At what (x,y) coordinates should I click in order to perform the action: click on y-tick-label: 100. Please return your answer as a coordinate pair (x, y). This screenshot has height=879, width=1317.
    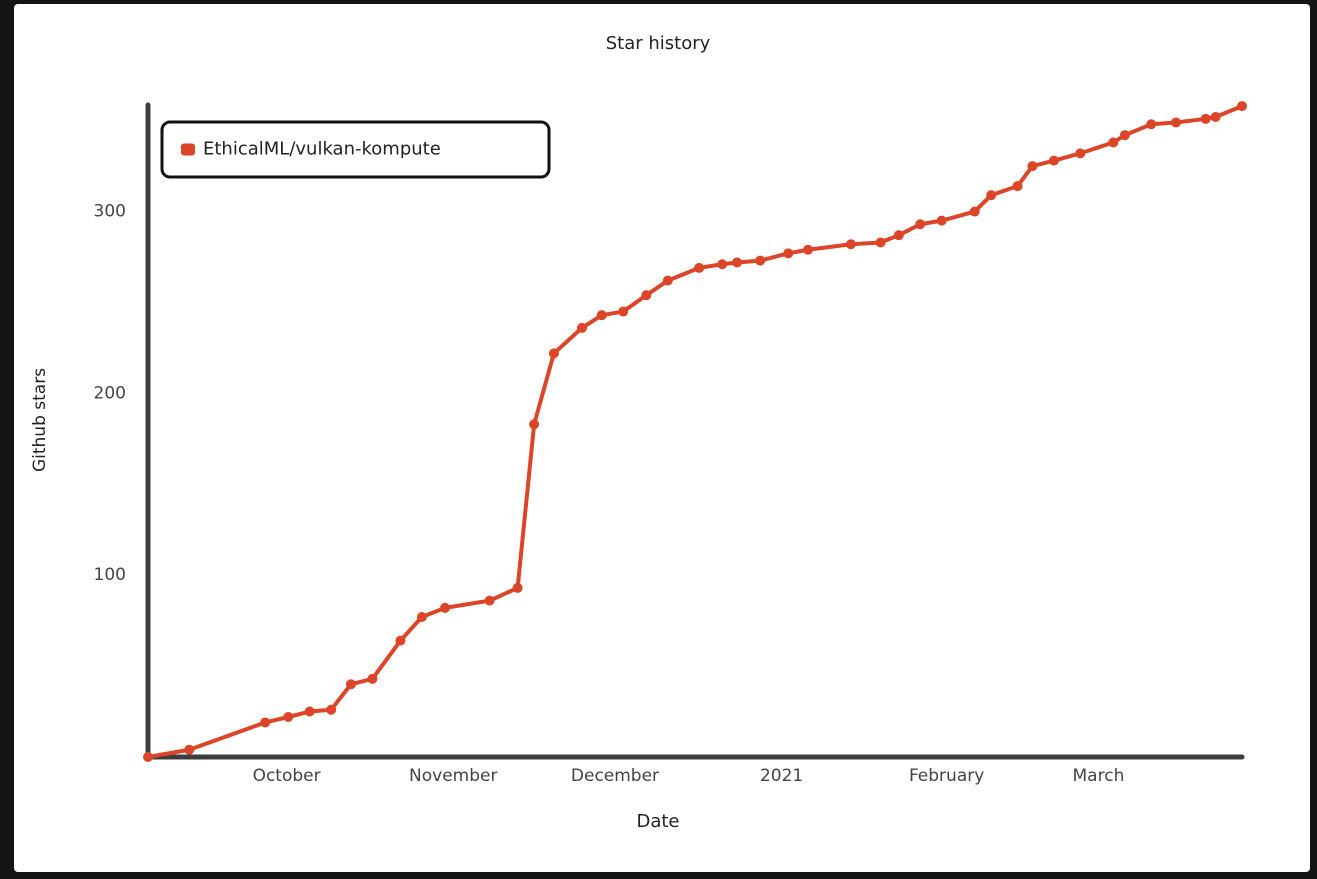
    Looking at the image, I should click on (110, 575).